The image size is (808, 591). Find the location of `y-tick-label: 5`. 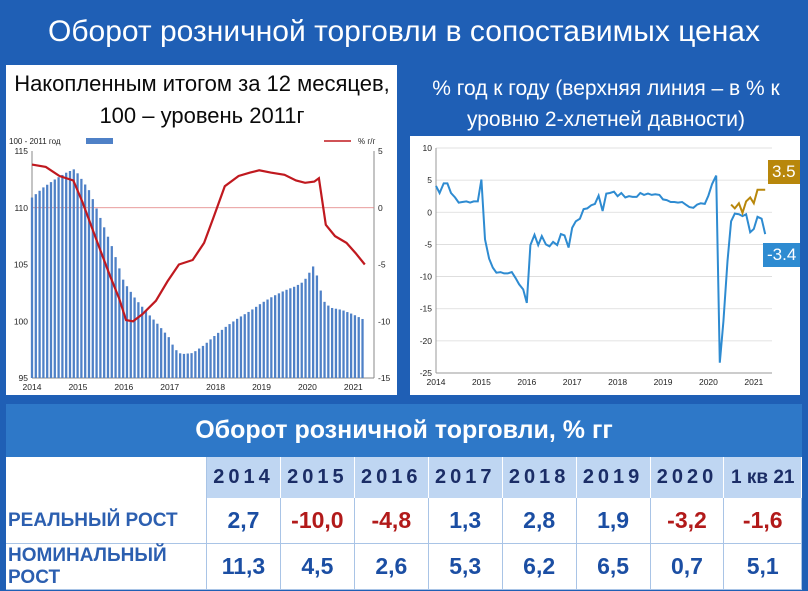

y-tick-label: 5 is located at coordinates (429, 180).